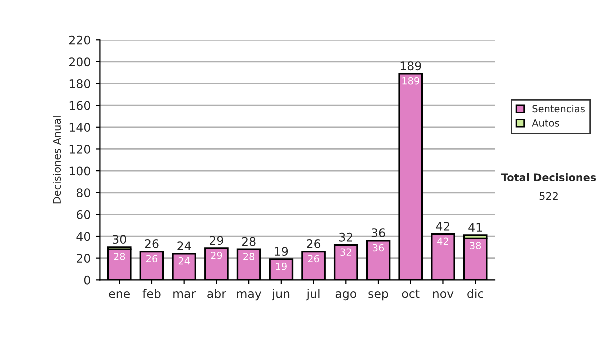  What do you see at coordinates (80, 171) in the screenshot?
I see `y-tick-label: 100` at bounding box center [80, 171].